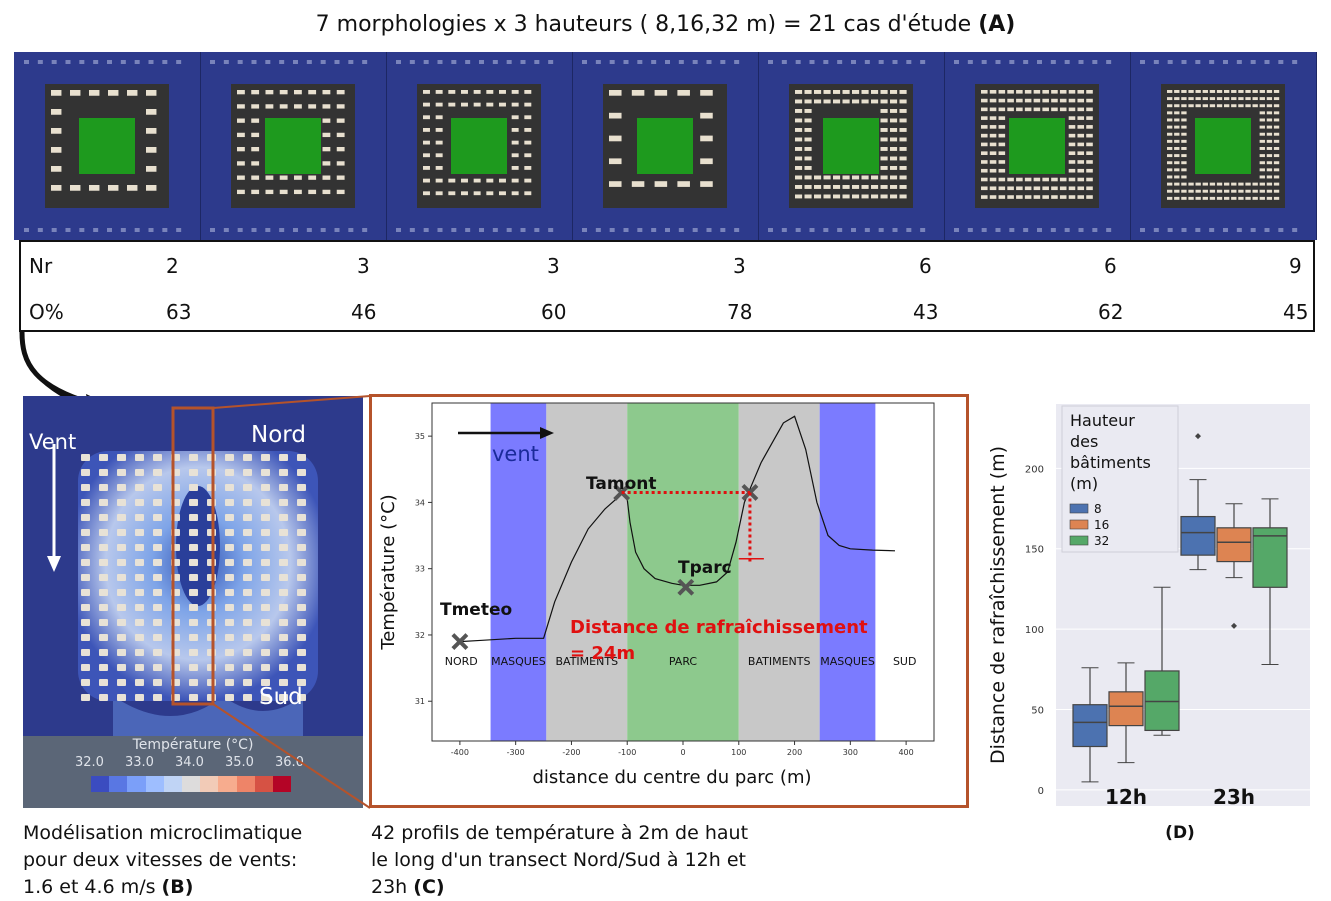 This screenshot has width=1331, height=901. What do you see at coordinates (107, 146) in the screenshot?
I see `park` at bounding box center [107, 146].